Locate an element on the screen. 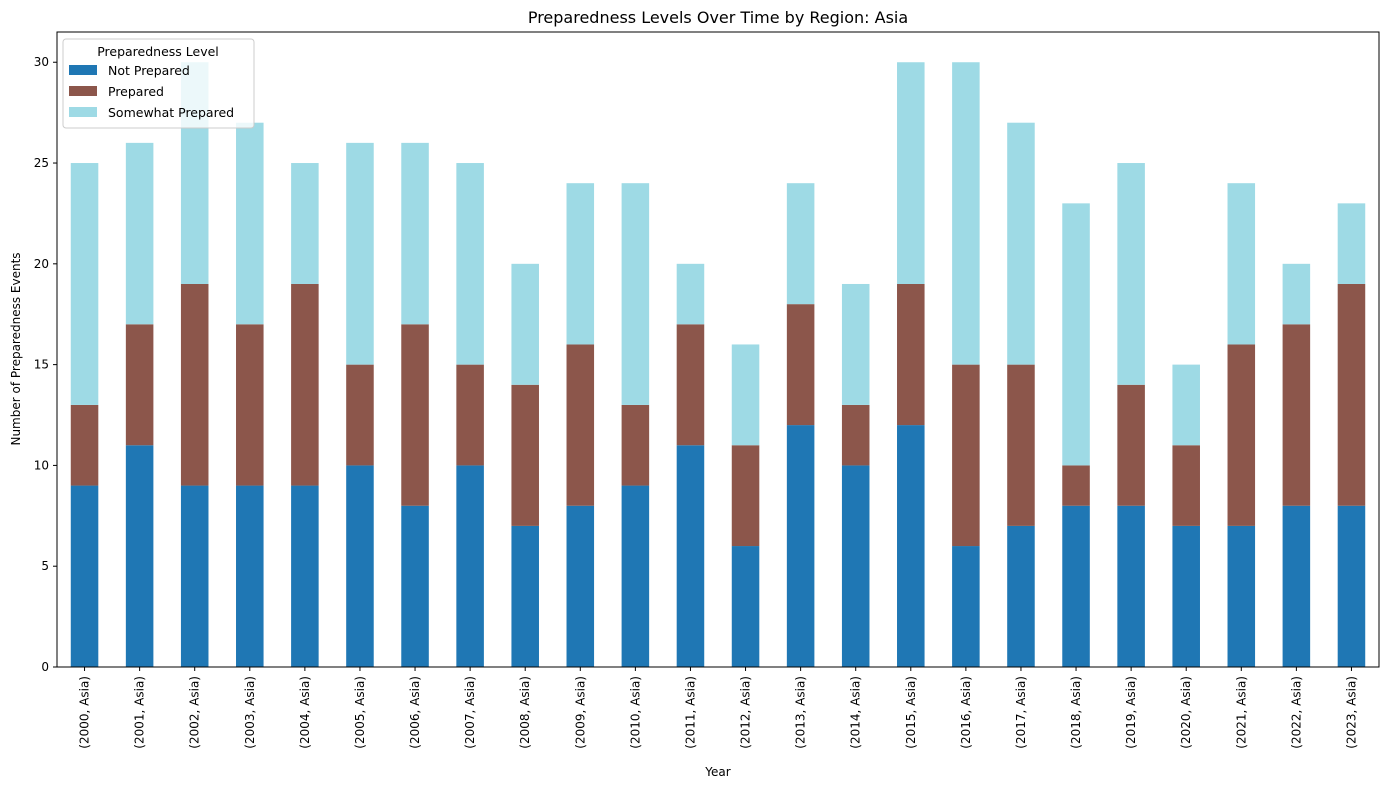  x-tick-label-21: (2021, Asia) is located at coordinates (1241, 712).